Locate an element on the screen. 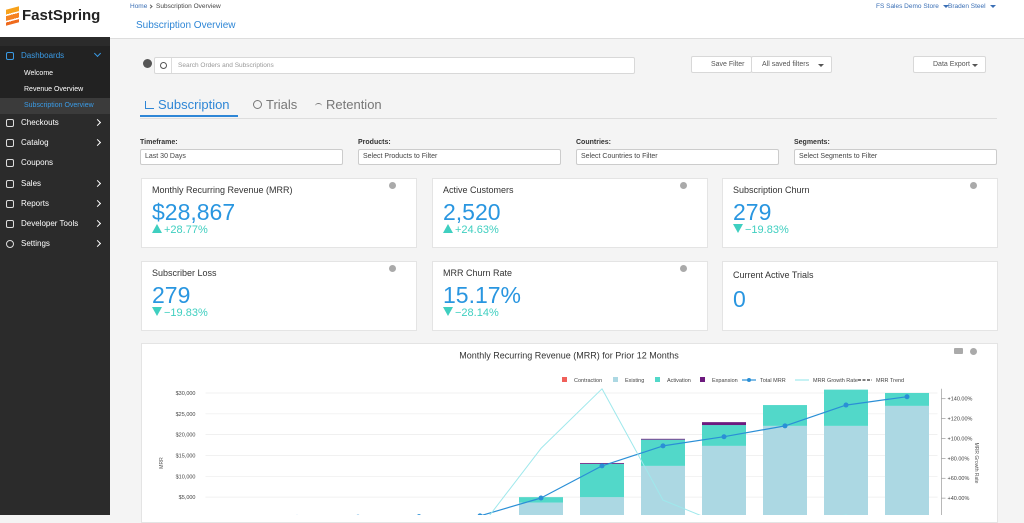 This screenshot has height=523, width=1024. saved-filters-dropdown: All saved filters is located at coordinates (791, 64).